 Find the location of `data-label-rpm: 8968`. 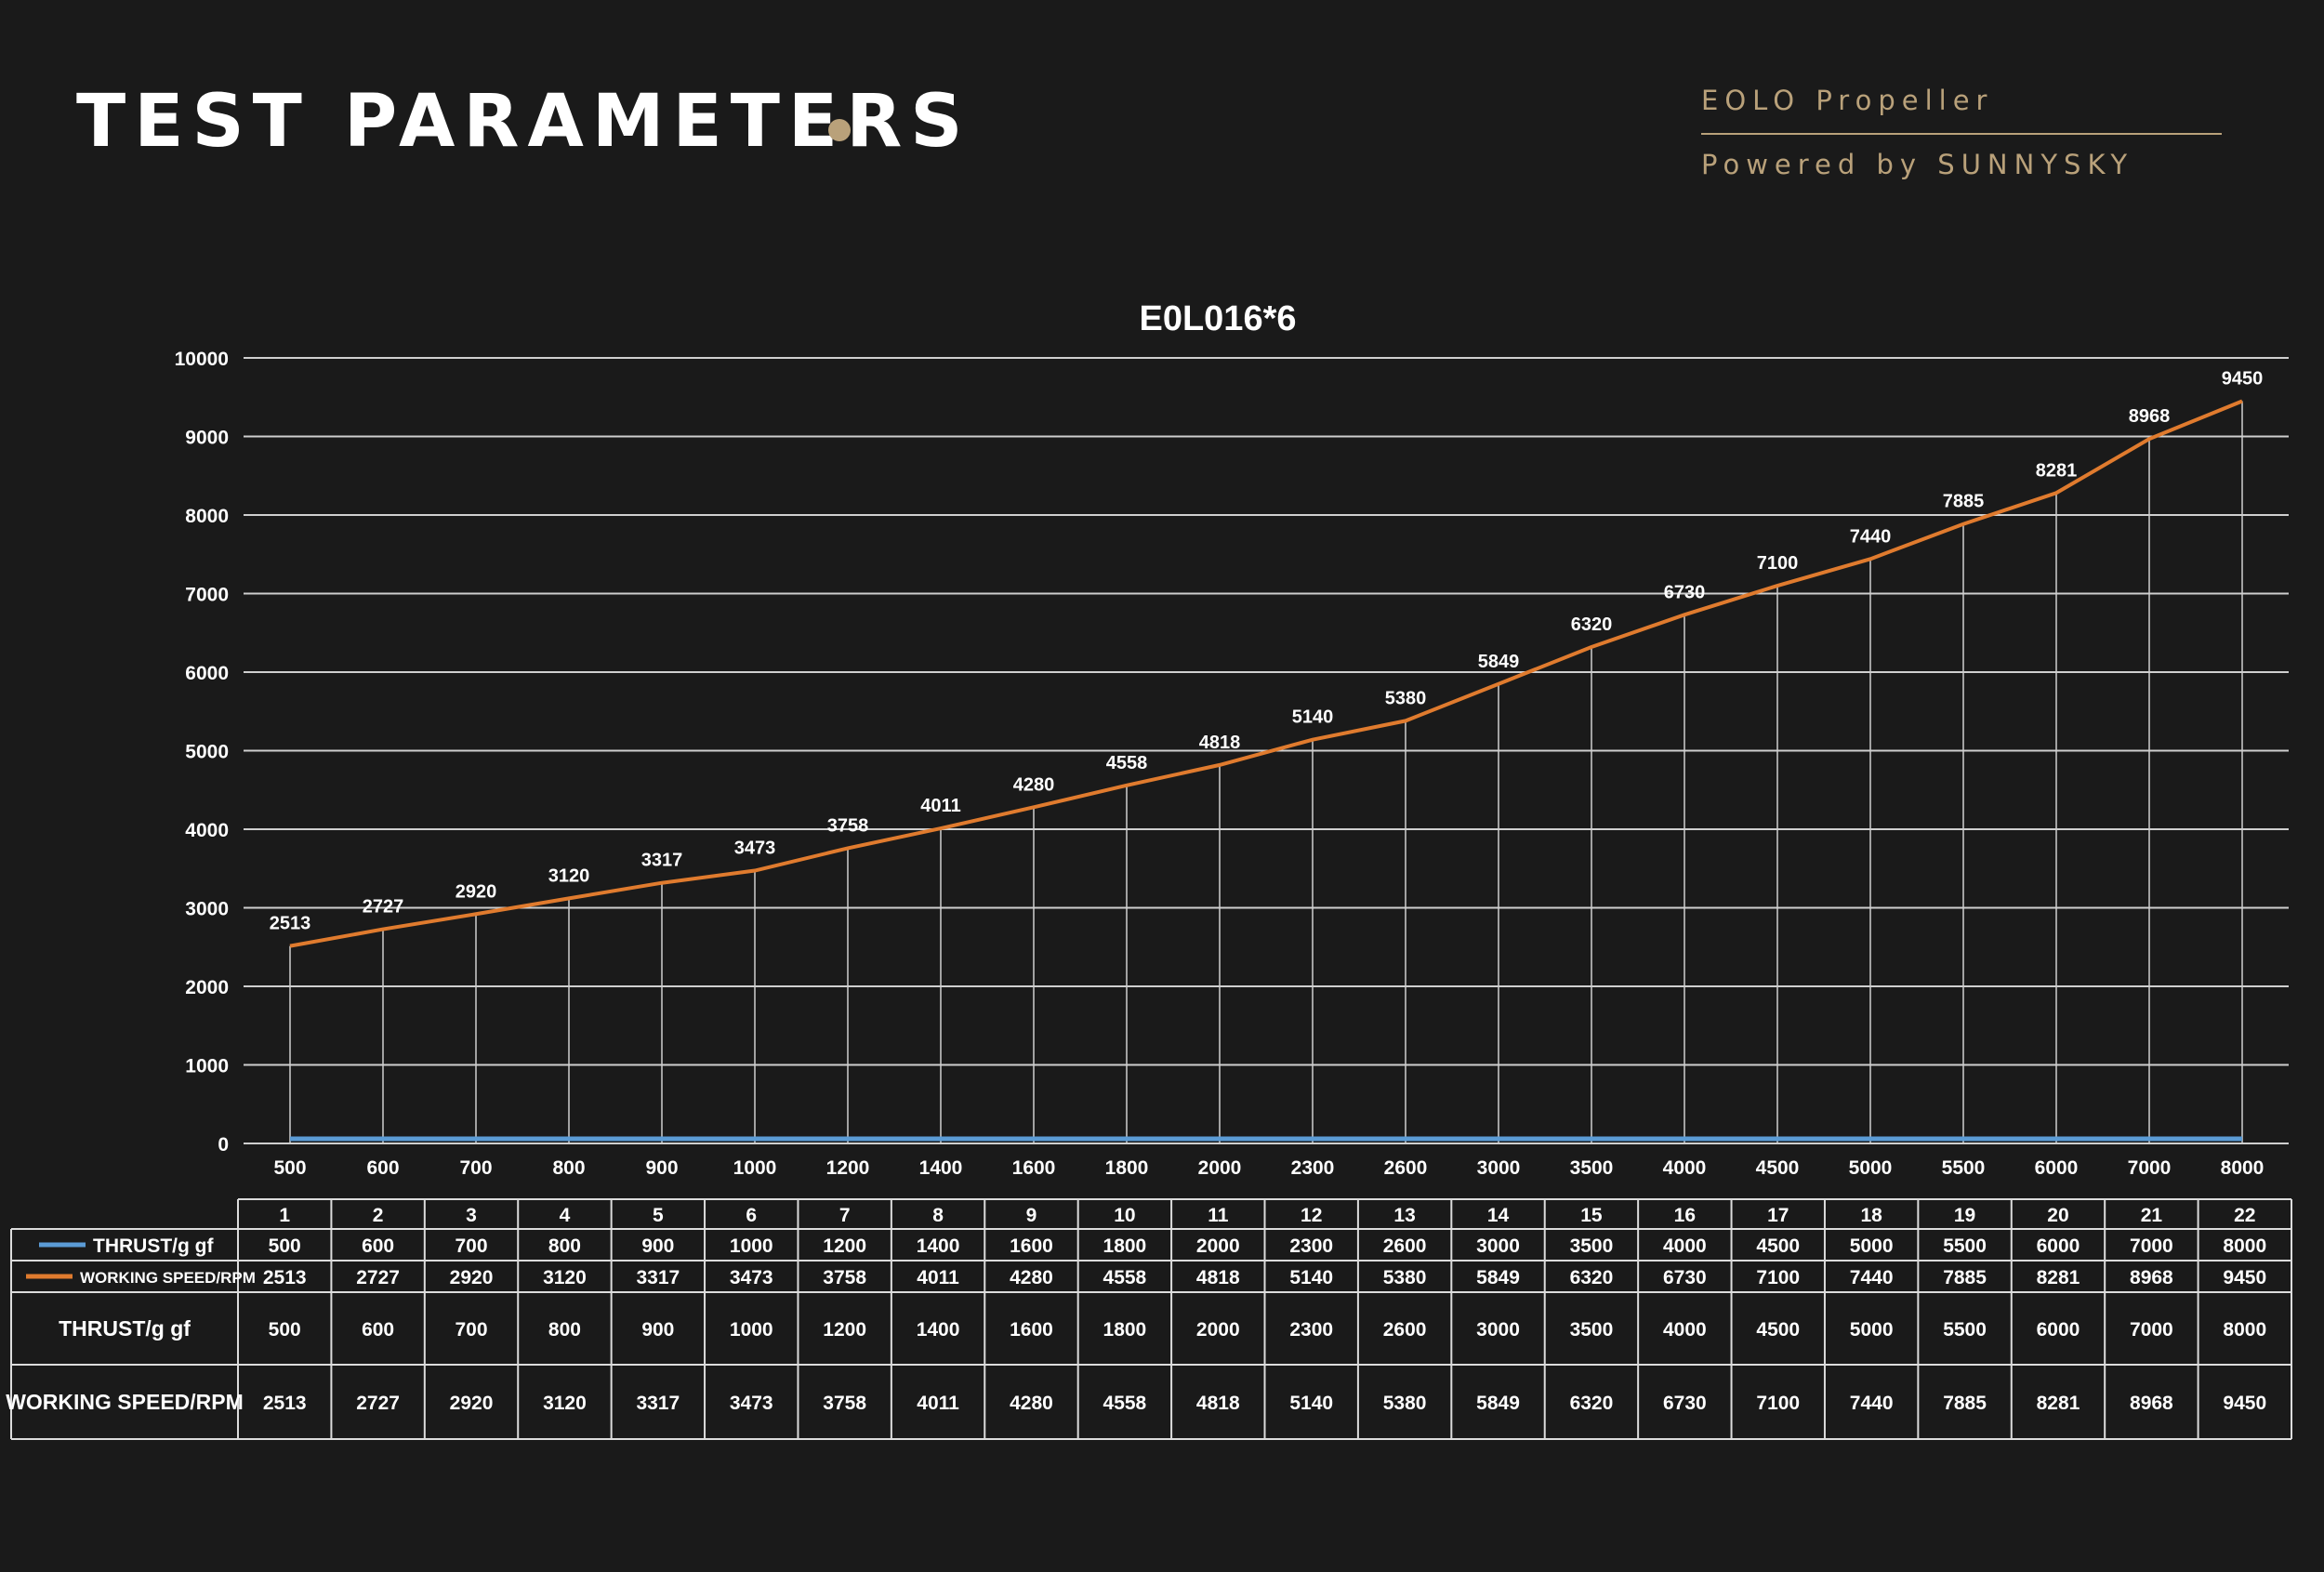

data-label-rpm: 8968 is located at coordinates (2150, 416).